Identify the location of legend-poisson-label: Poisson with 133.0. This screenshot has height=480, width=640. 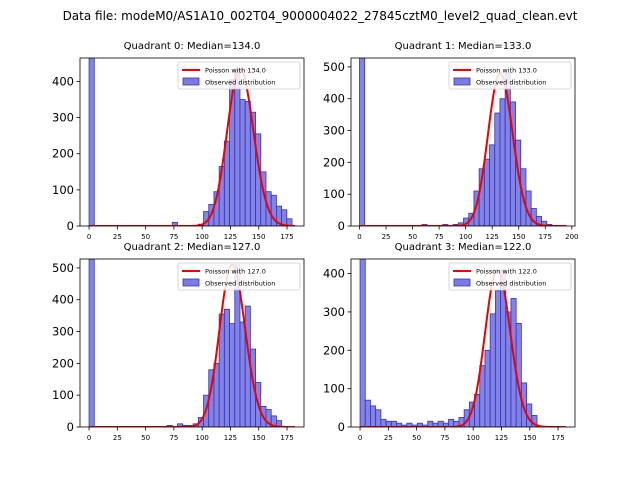
(506, 71).